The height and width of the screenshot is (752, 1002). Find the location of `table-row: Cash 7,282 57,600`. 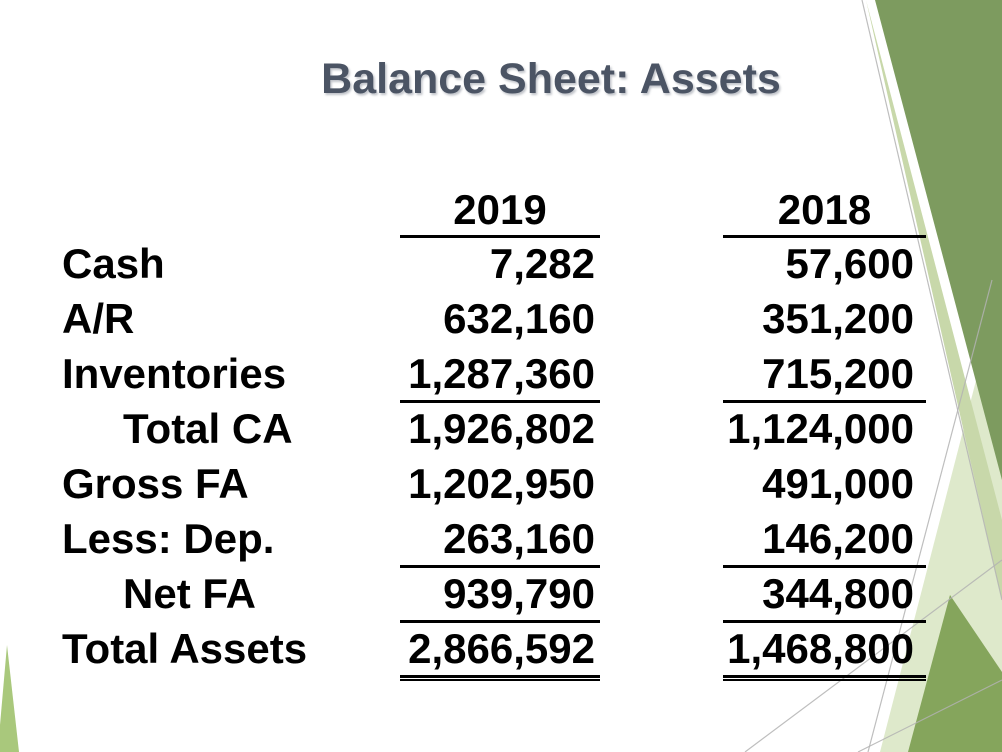

table-row: Cash 7,282 57,600 is located at coordinates (494, 265).